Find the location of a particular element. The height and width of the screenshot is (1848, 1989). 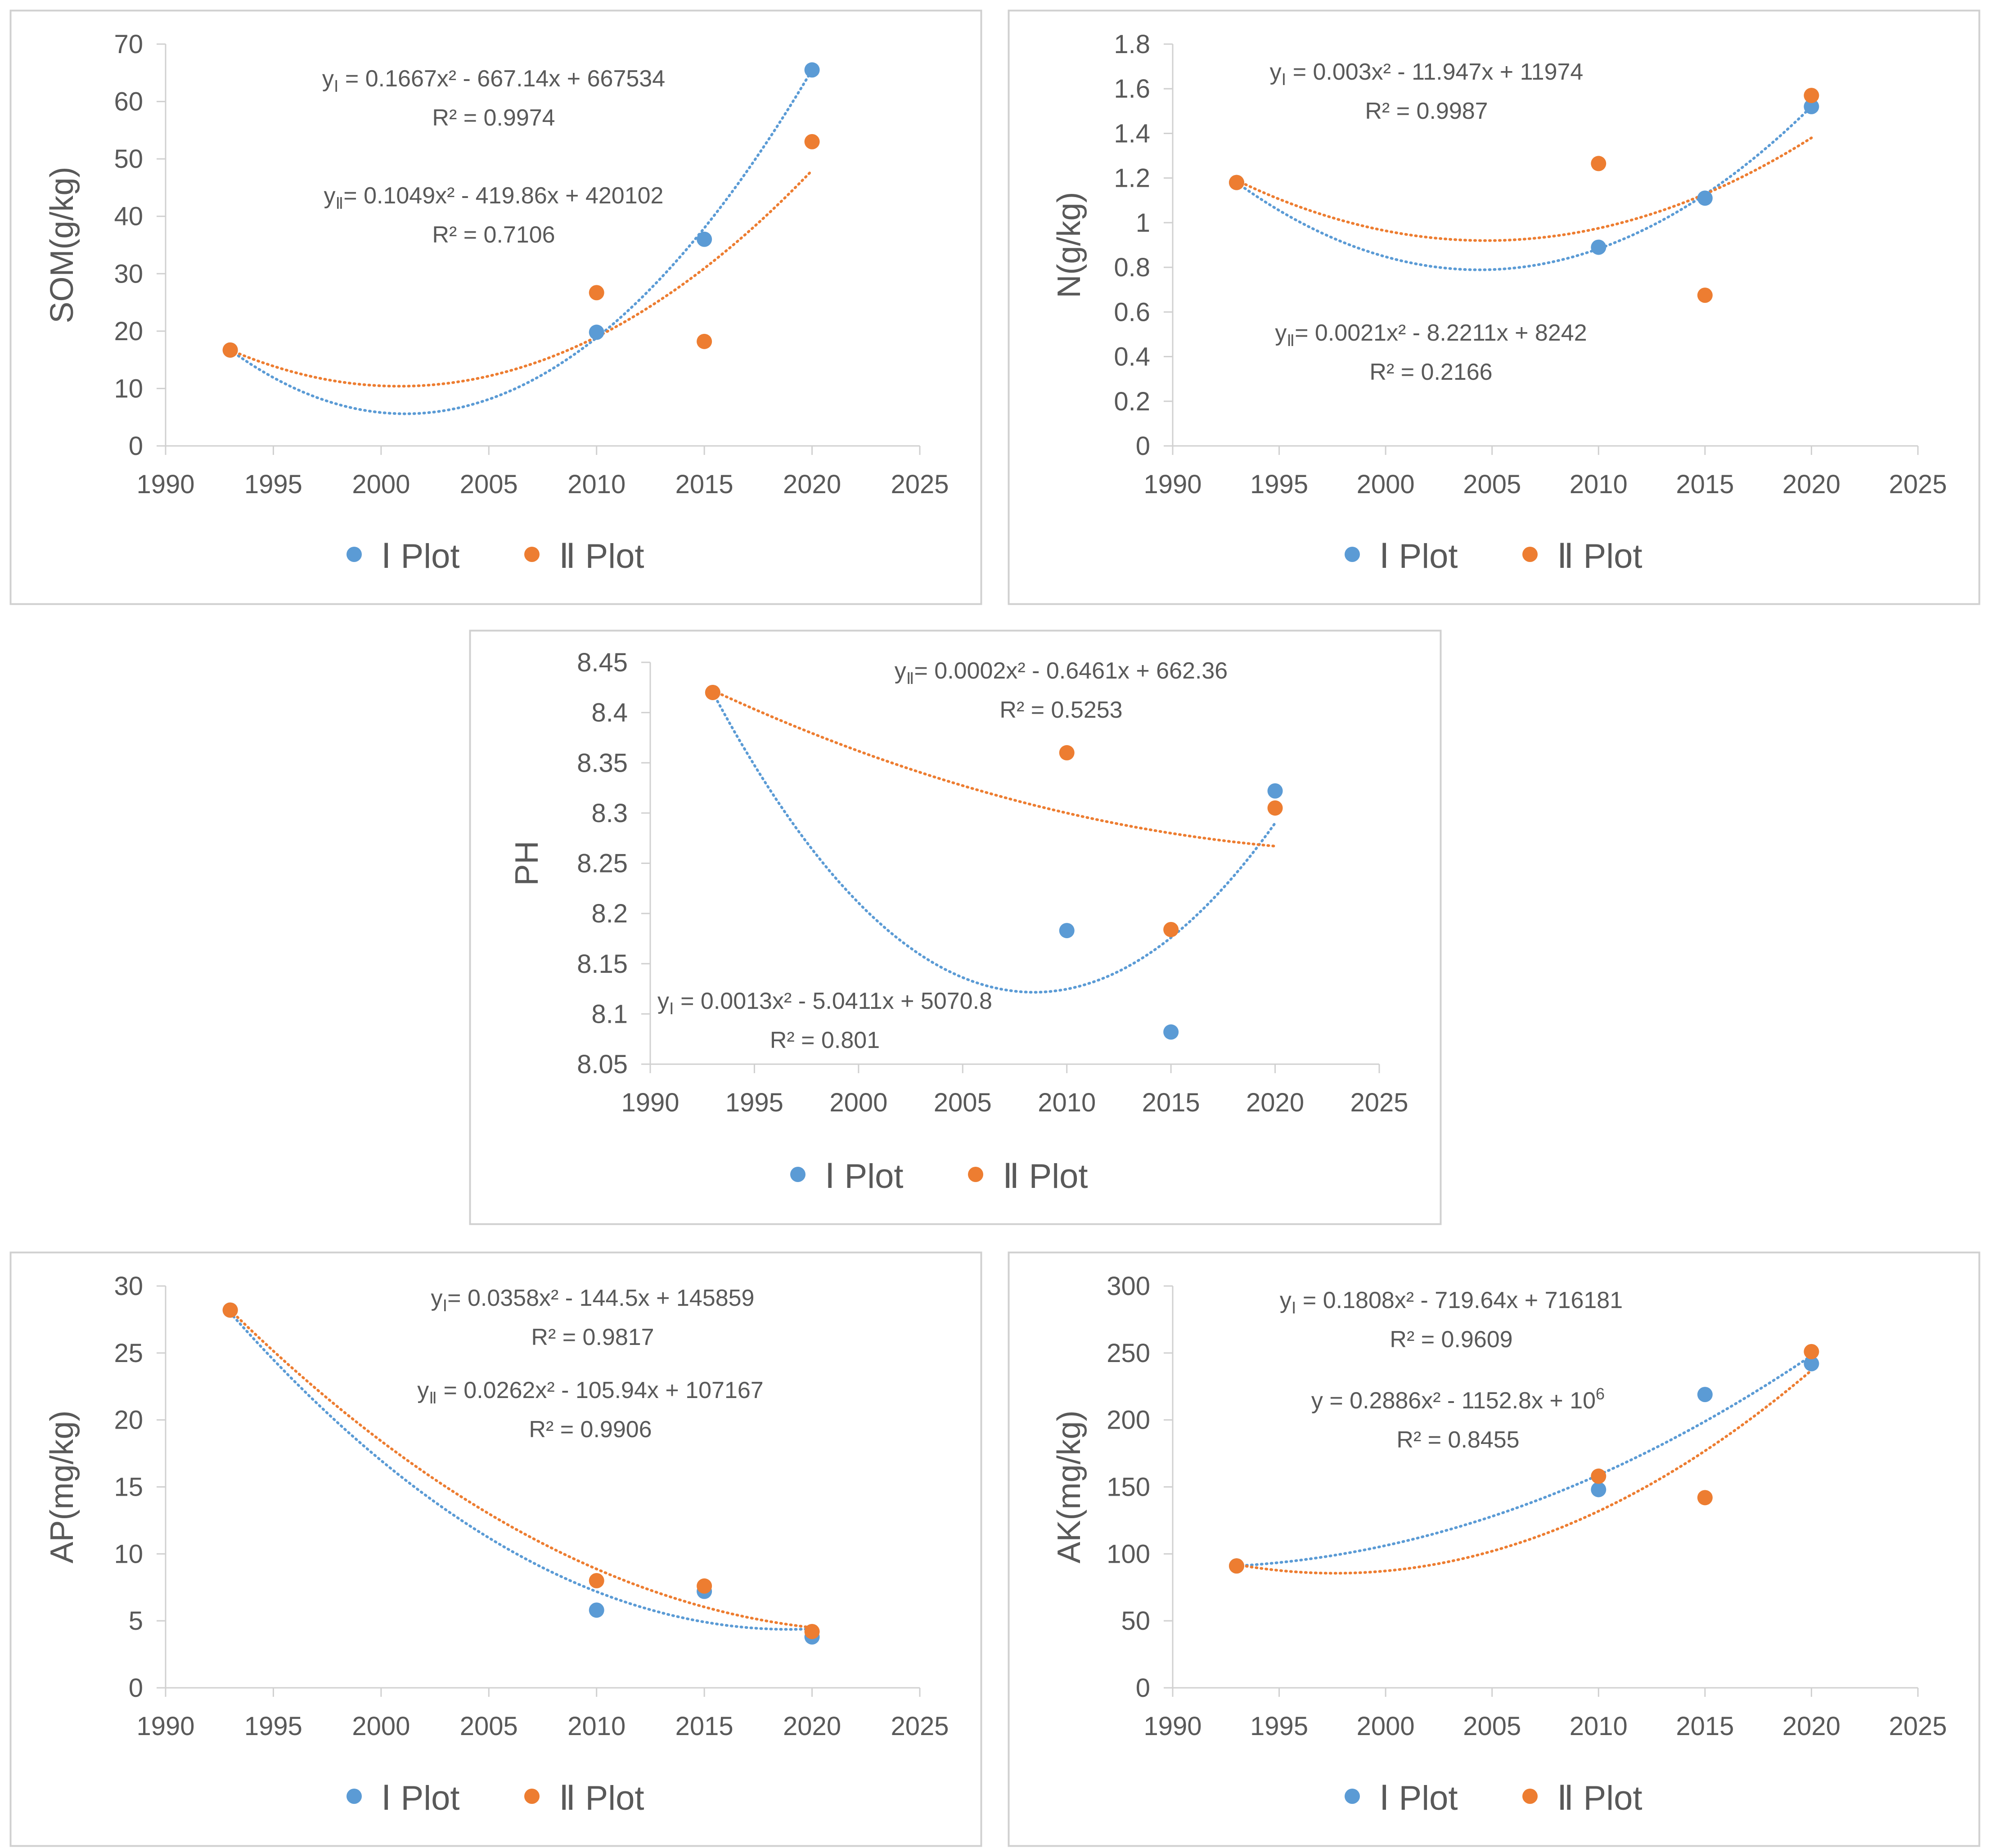

ak-y-tick-label: 150 is located at coordinates (1128, 1487).